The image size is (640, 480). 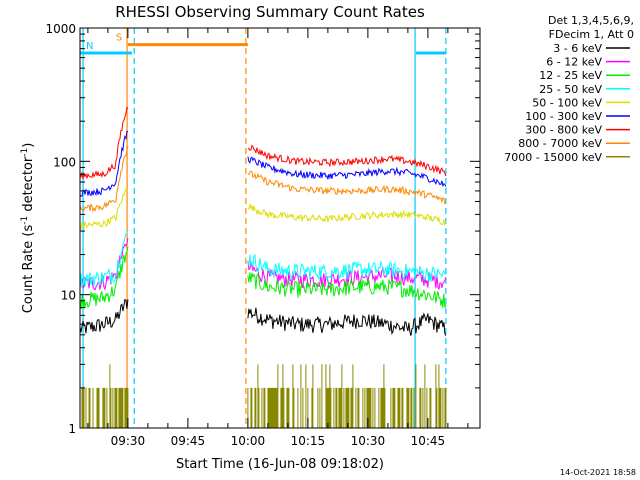 What do you see at coordinates (72, 429) in the screenshot?
I see `y-tick-label: 1` at bounding box center [72, 429].